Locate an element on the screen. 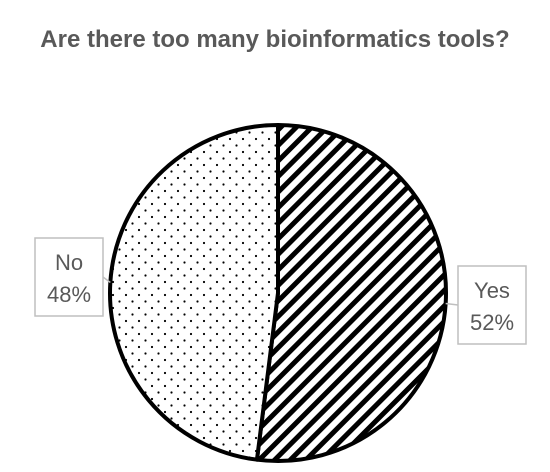 Image resolution: width=550 pixels, height=472 pixels. data-label-category: Yes is located at coordinates (492, 290).